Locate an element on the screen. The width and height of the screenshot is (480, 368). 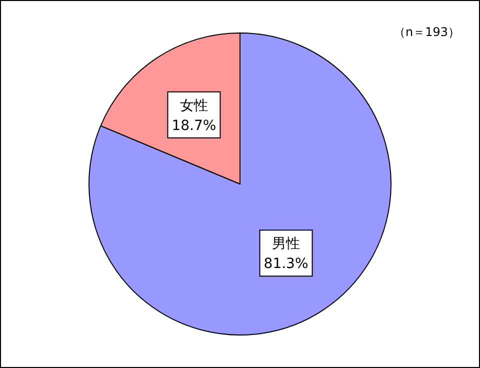
data-label: 18.7% is located at coordinates (194, 126).